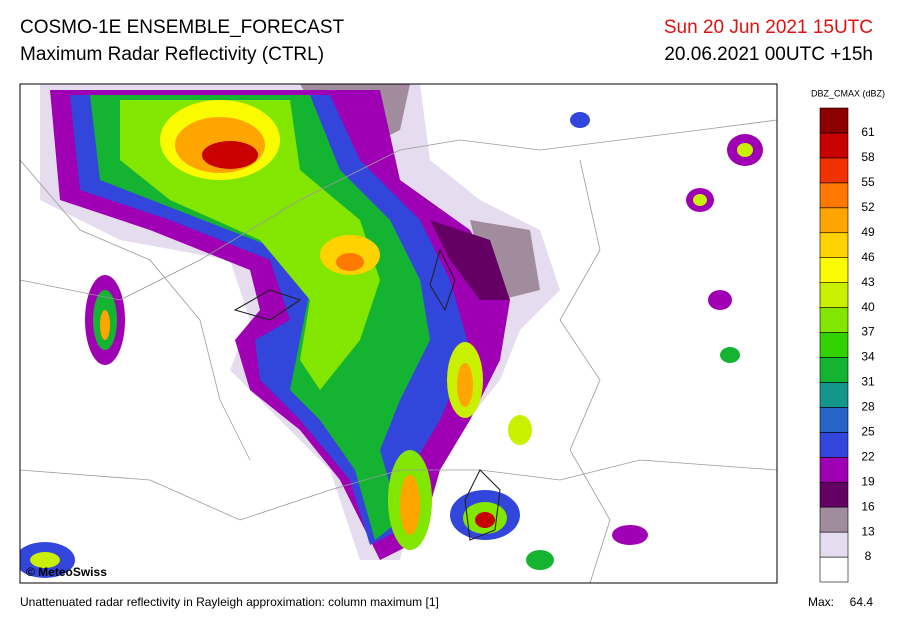 The width and height of the screenshot is (897, 635). Describe the element at coordinates (868, 332) in the screenshot. I see `colorbar-label: 37` at that location.